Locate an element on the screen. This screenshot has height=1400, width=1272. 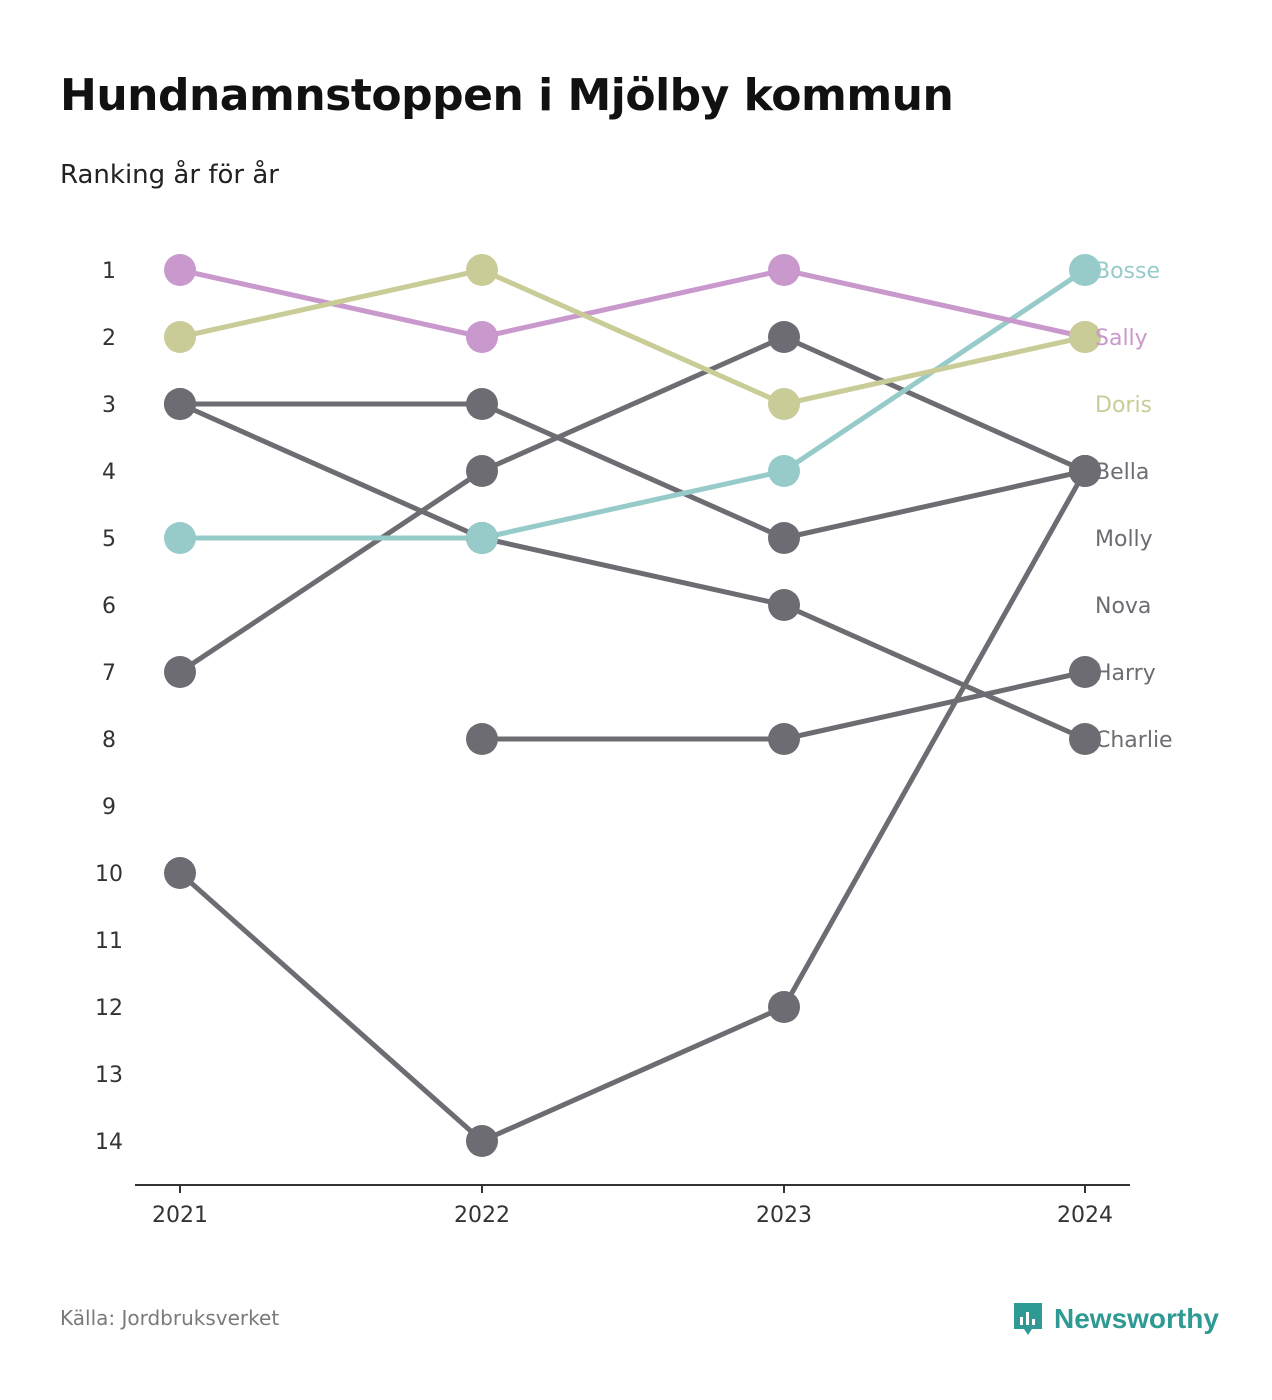
y-tick-label: 6 is located at coordinates (109, 606).